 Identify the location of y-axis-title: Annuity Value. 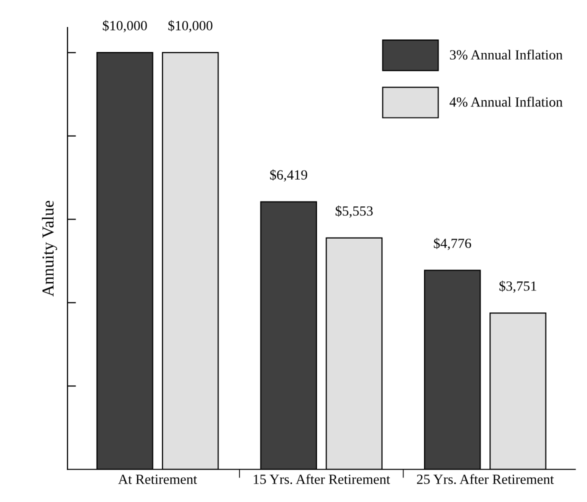
(50, 248).